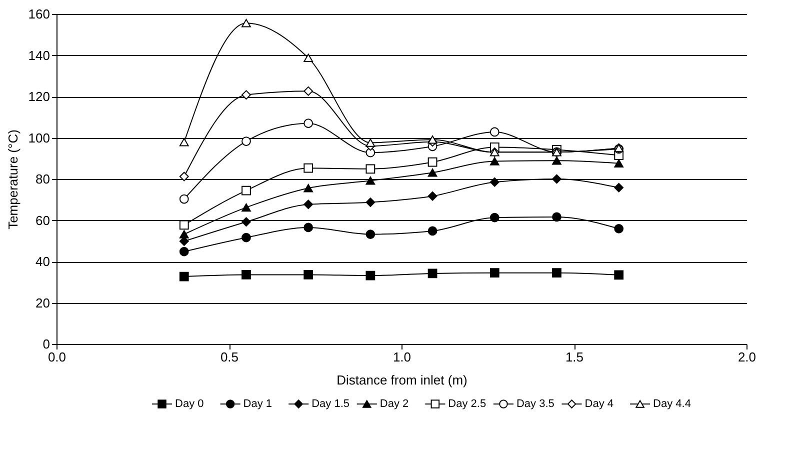 This screenshot has height=476, width=787. What do you see at coordinates (43, 261) in the screenshot?
I see `y-tick-label: 40` at bounding box center [43, 261].